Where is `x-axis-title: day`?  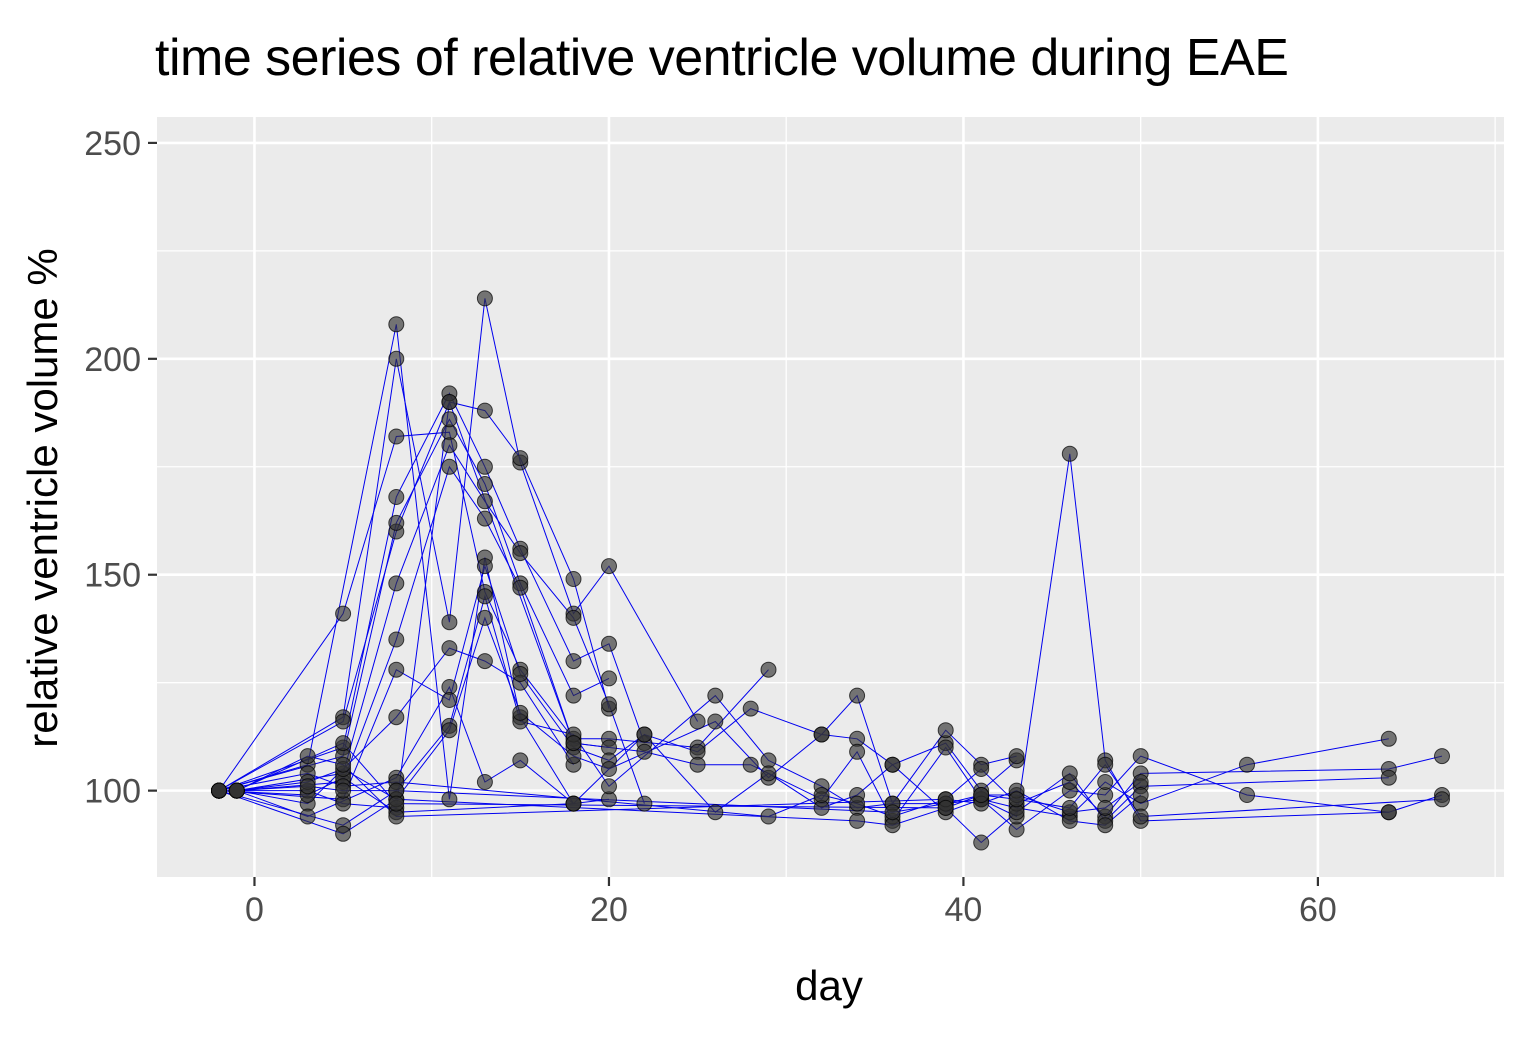
x-axis-title: day is located at coordinates (829, 985).